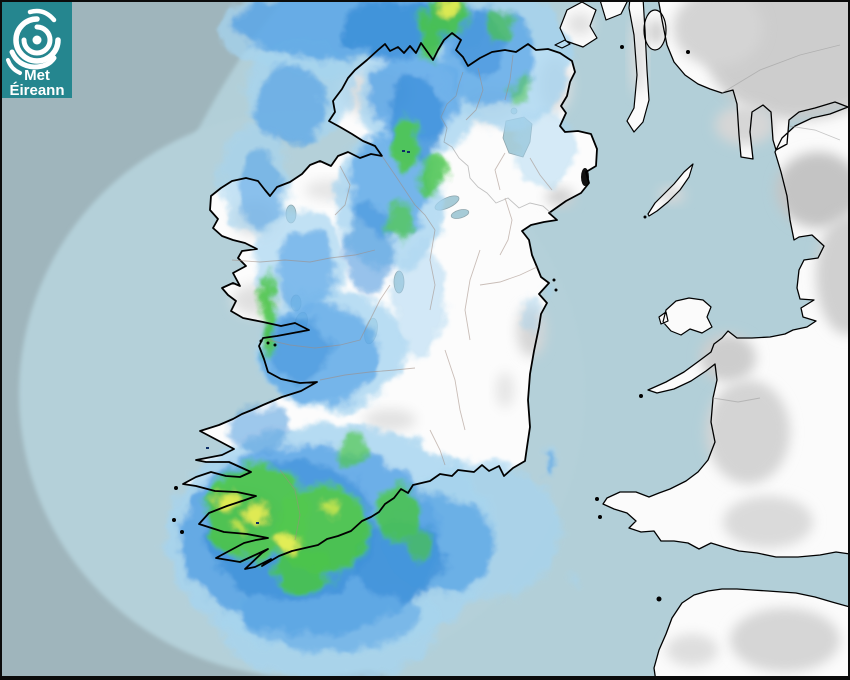 This screenshot has height=680, width=850. Describe the element at coordinates (36, 90) in the screenshot. I see `logo-text-eireann: Éireann` at that location.